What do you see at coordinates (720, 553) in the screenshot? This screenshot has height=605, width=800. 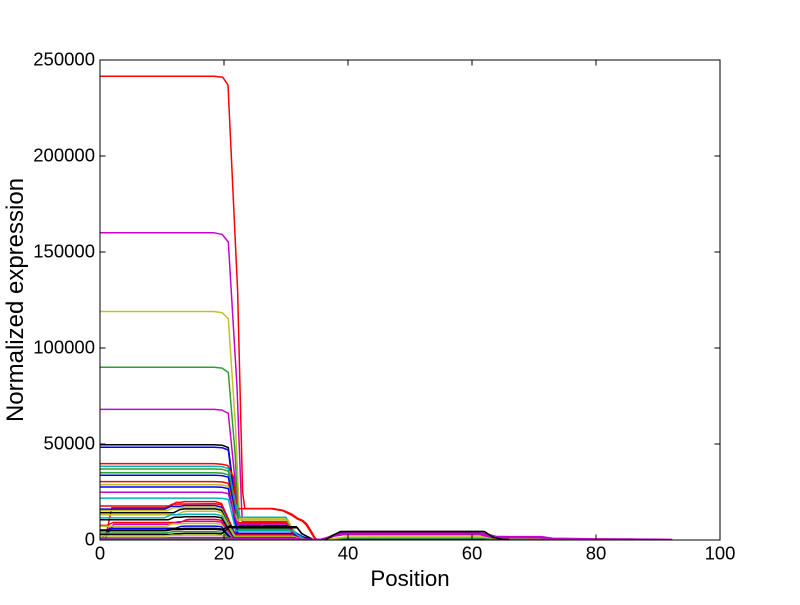 I see `svg-text: 100` at bounding box center [720, 553].